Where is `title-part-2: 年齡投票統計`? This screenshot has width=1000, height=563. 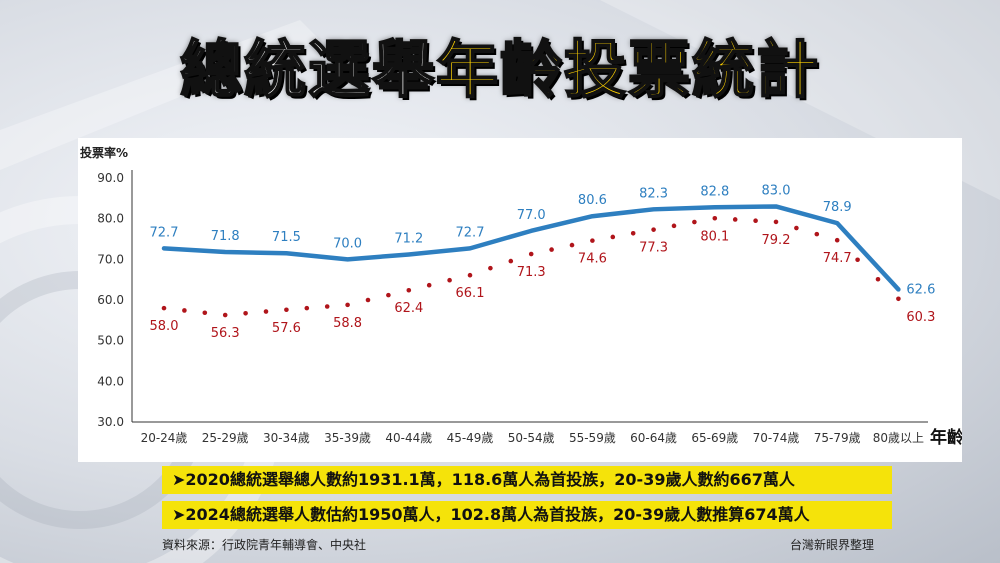
title-part-2: 年齡投票統計 is located at coordinates (628, 69).